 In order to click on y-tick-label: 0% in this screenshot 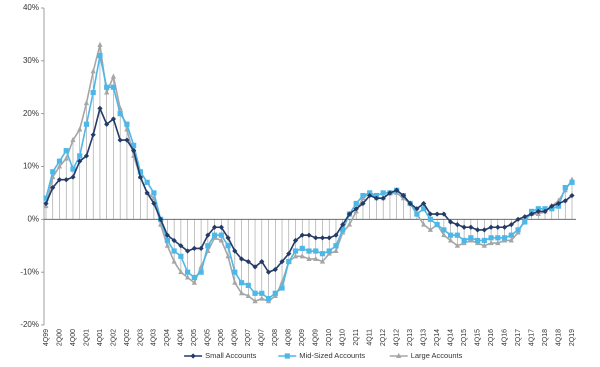, I will do `click(33, 218)`.